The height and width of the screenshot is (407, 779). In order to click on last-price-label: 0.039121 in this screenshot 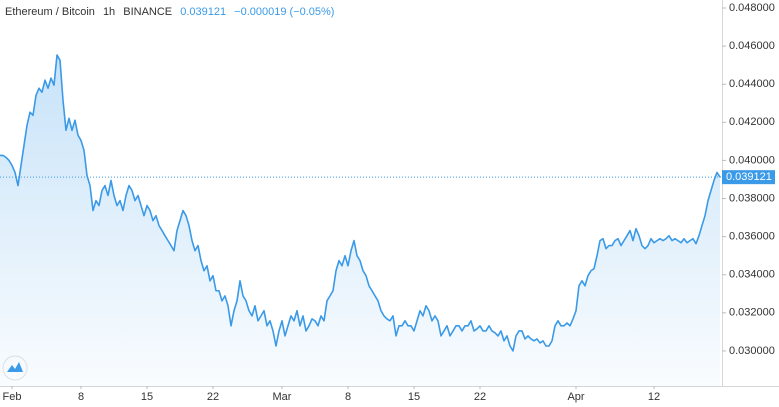, I will do `click(749, 177)`.